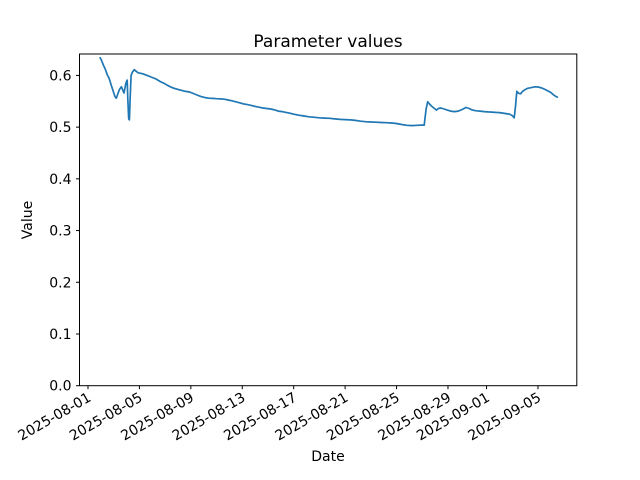 The height and width of the screenshot is (480, 640). I want to click on y-tick-label: 0.1, so click(60, 335).